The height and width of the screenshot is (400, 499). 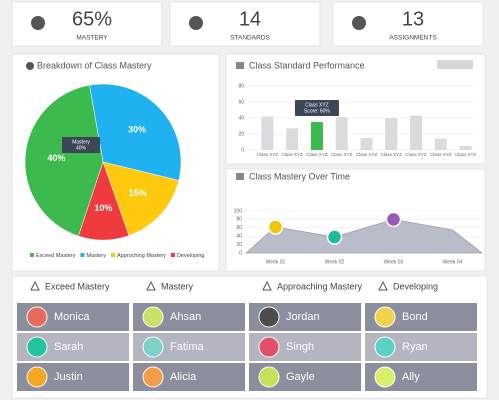 What do you see at coordinates (92, 19) in the screenshot?
I see `stat-value: 65%` at bounding box center [92, 19].